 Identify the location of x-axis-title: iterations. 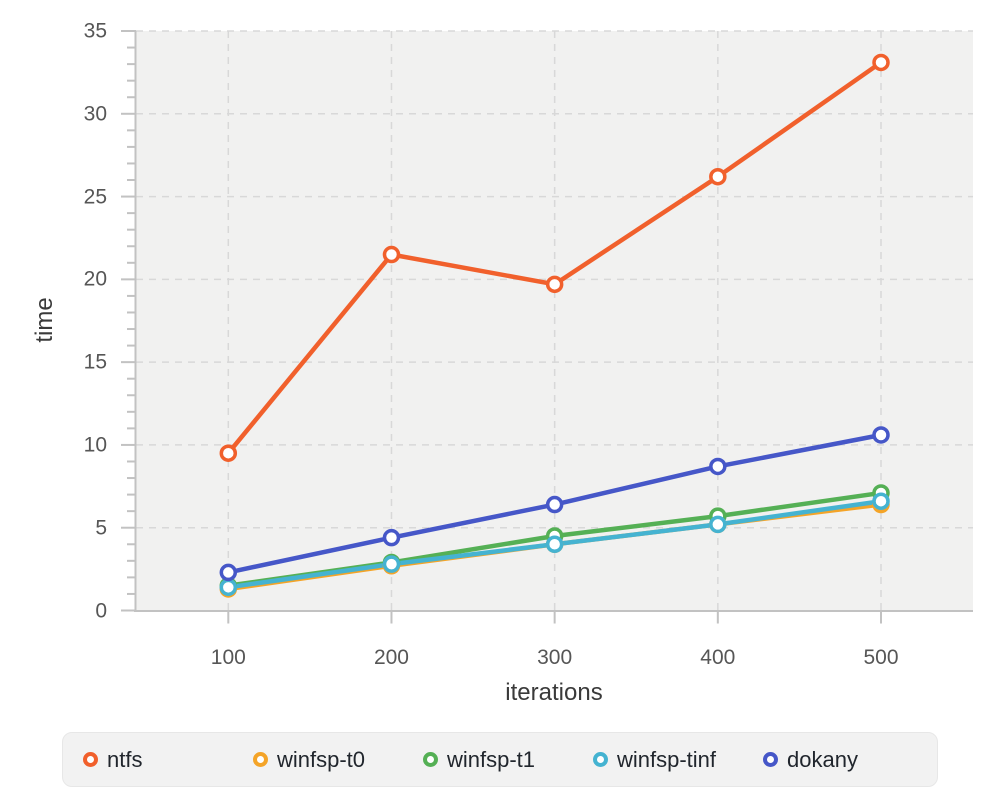
(554, 692).